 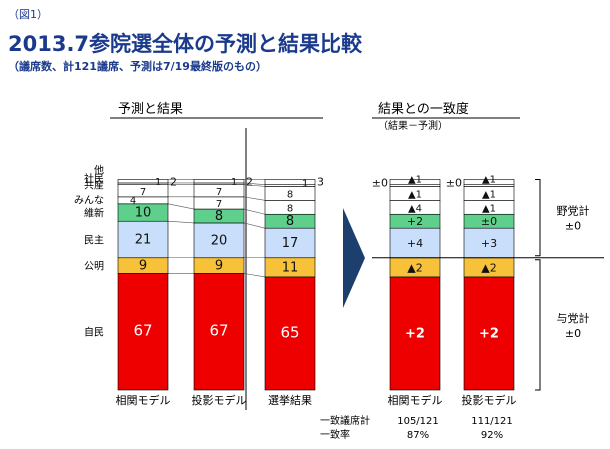 I want to click on left-heading: 予測と結果, so click(x=150, y=109).